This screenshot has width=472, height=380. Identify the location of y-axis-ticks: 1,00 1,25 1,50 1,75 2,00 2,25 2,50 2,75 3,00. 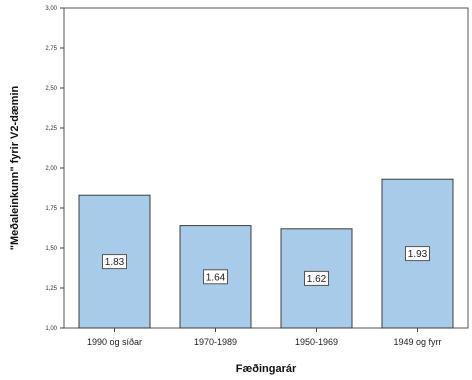
(54, 169).